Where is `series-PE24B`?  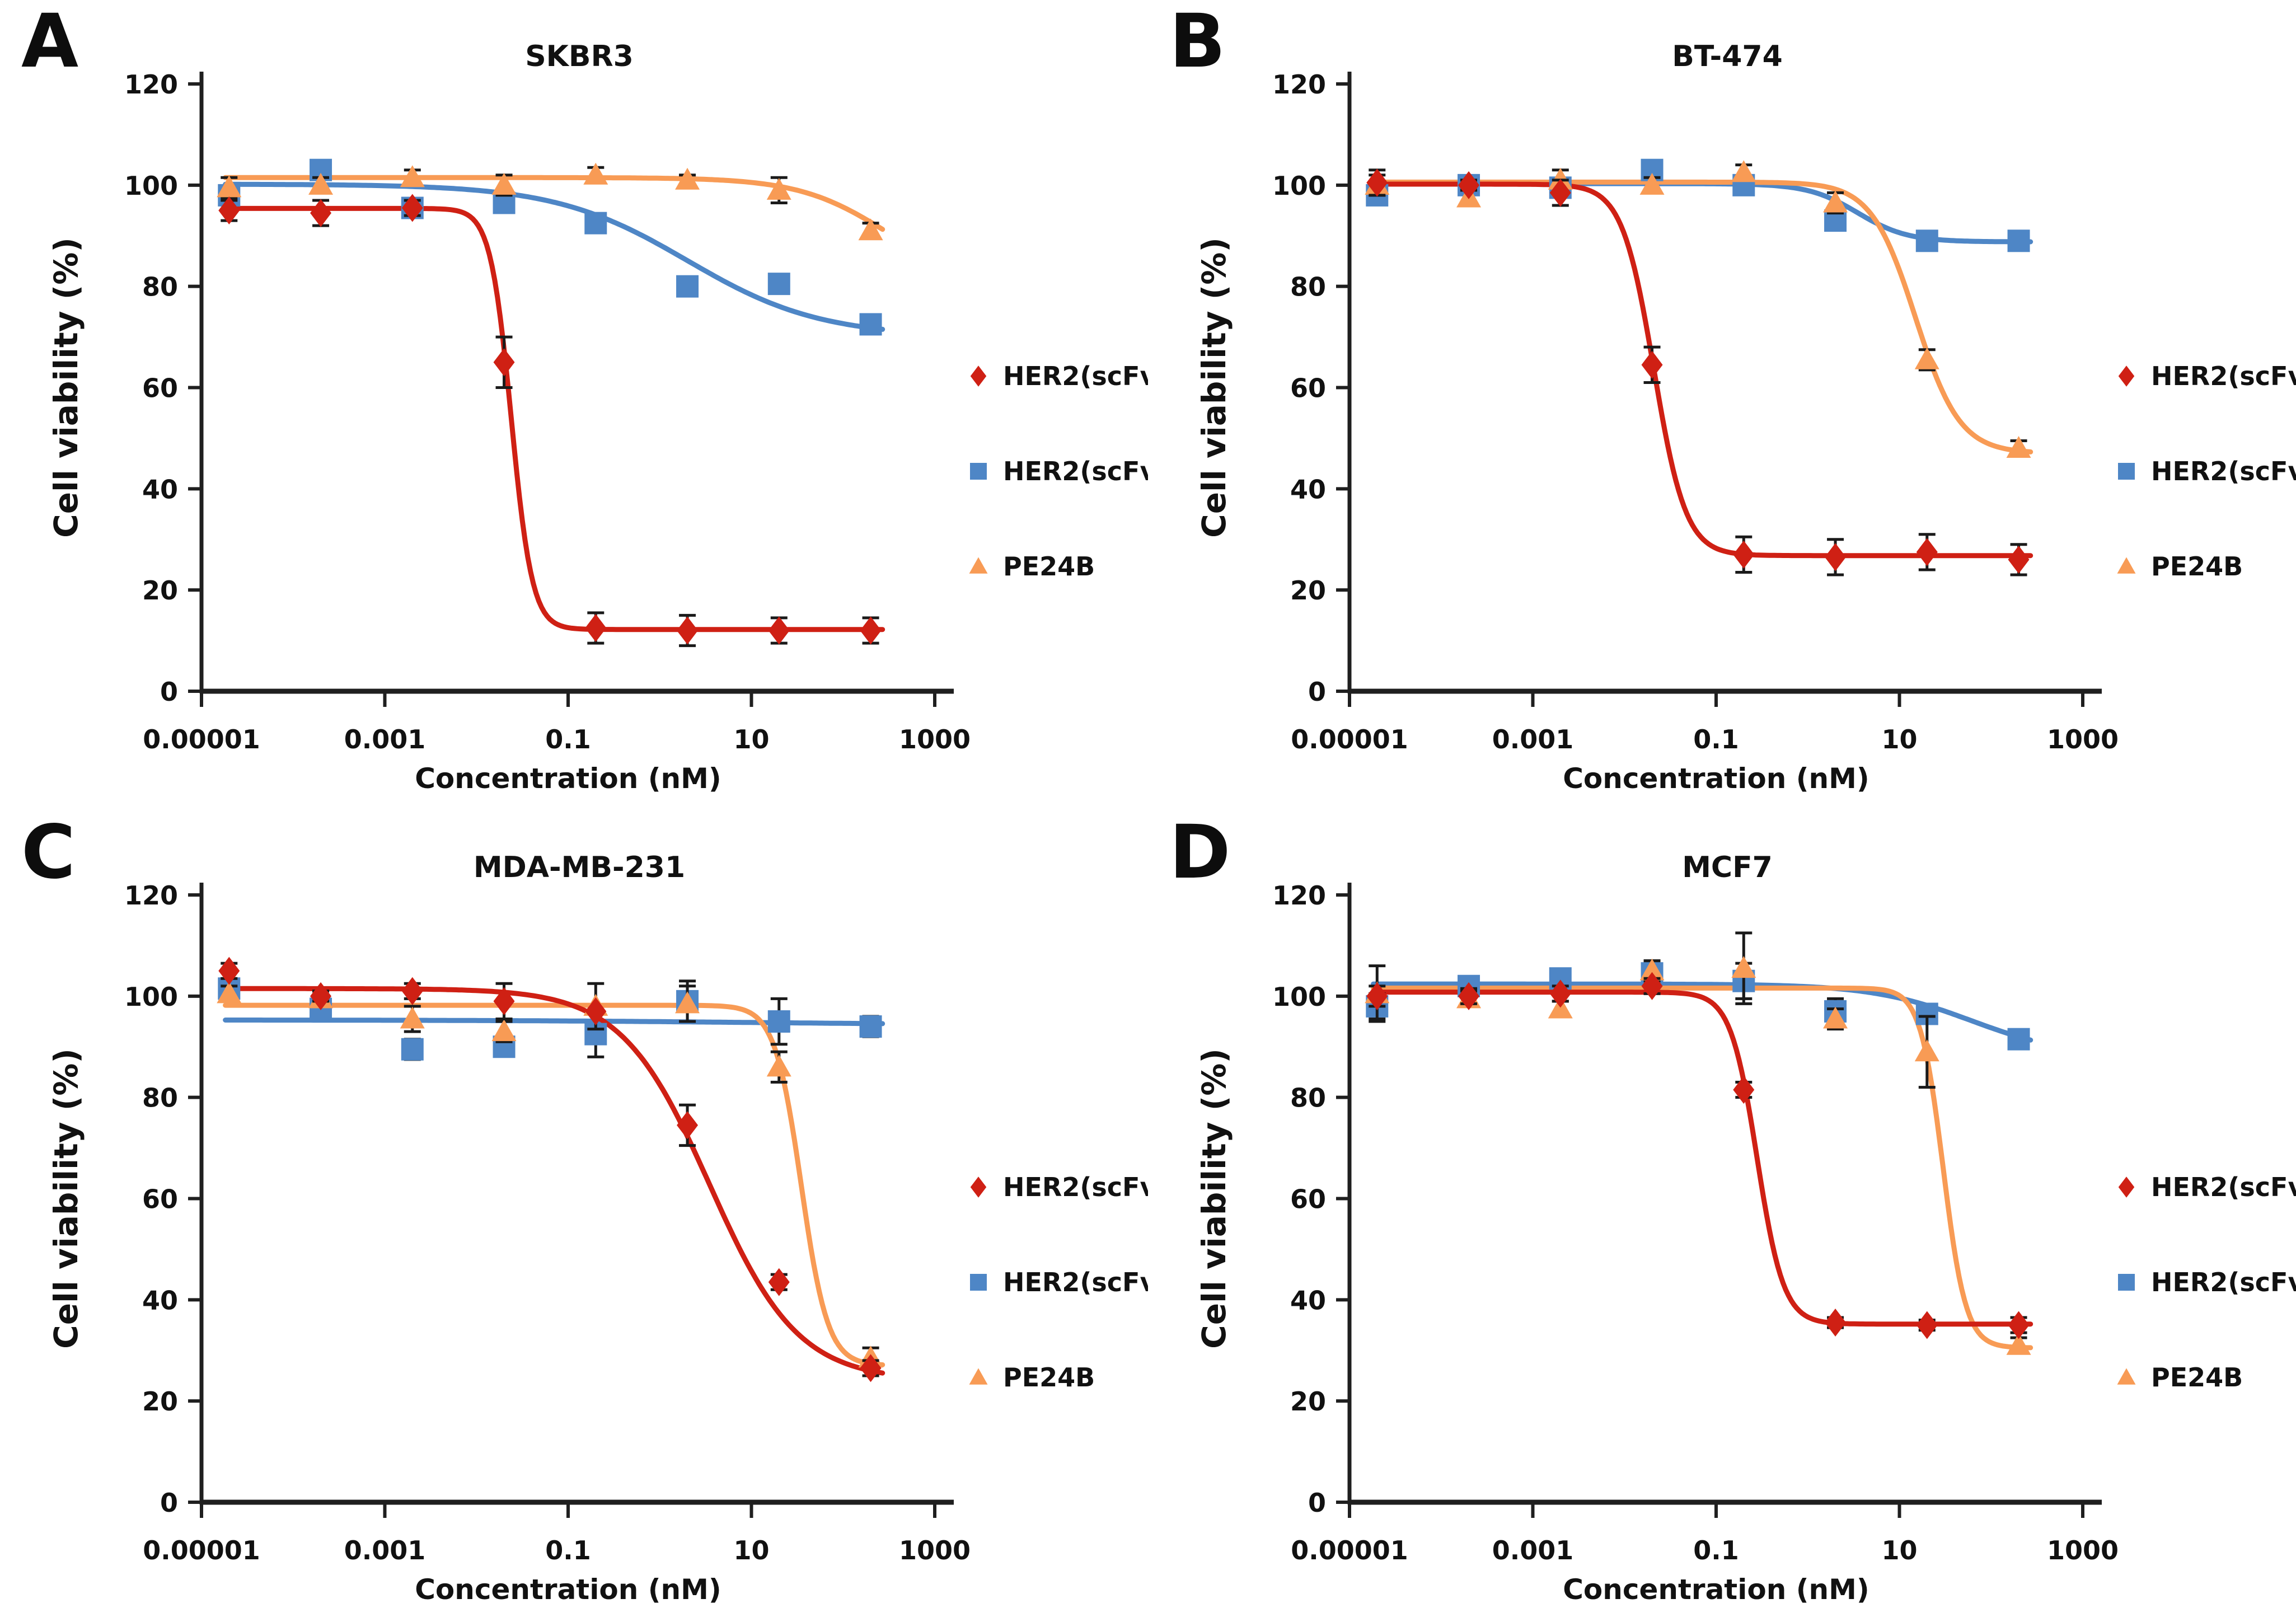 series-PE24B is located at coordinates (550, 201).